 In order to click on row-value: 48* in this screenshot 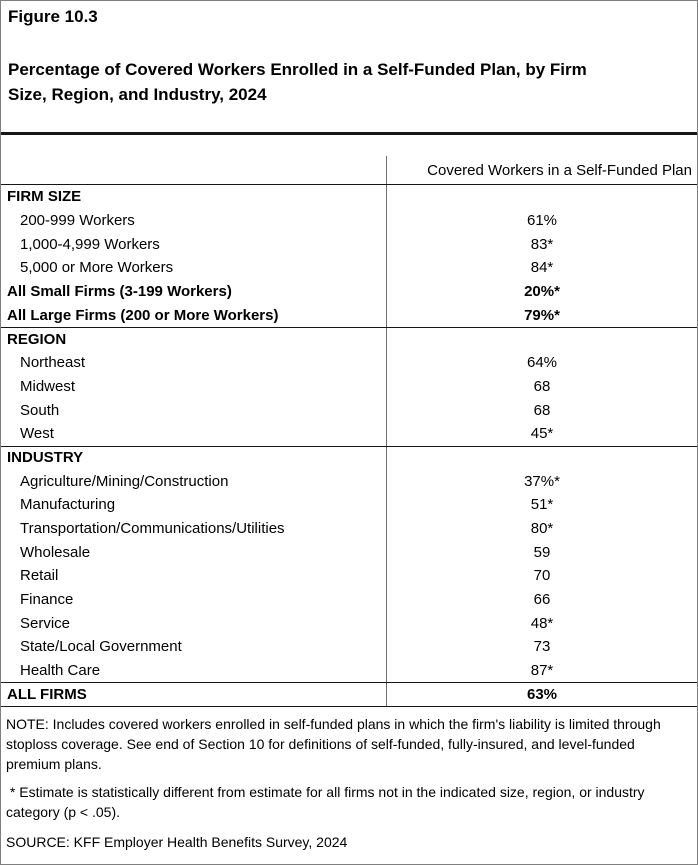, I will do `click(541, 623)`.